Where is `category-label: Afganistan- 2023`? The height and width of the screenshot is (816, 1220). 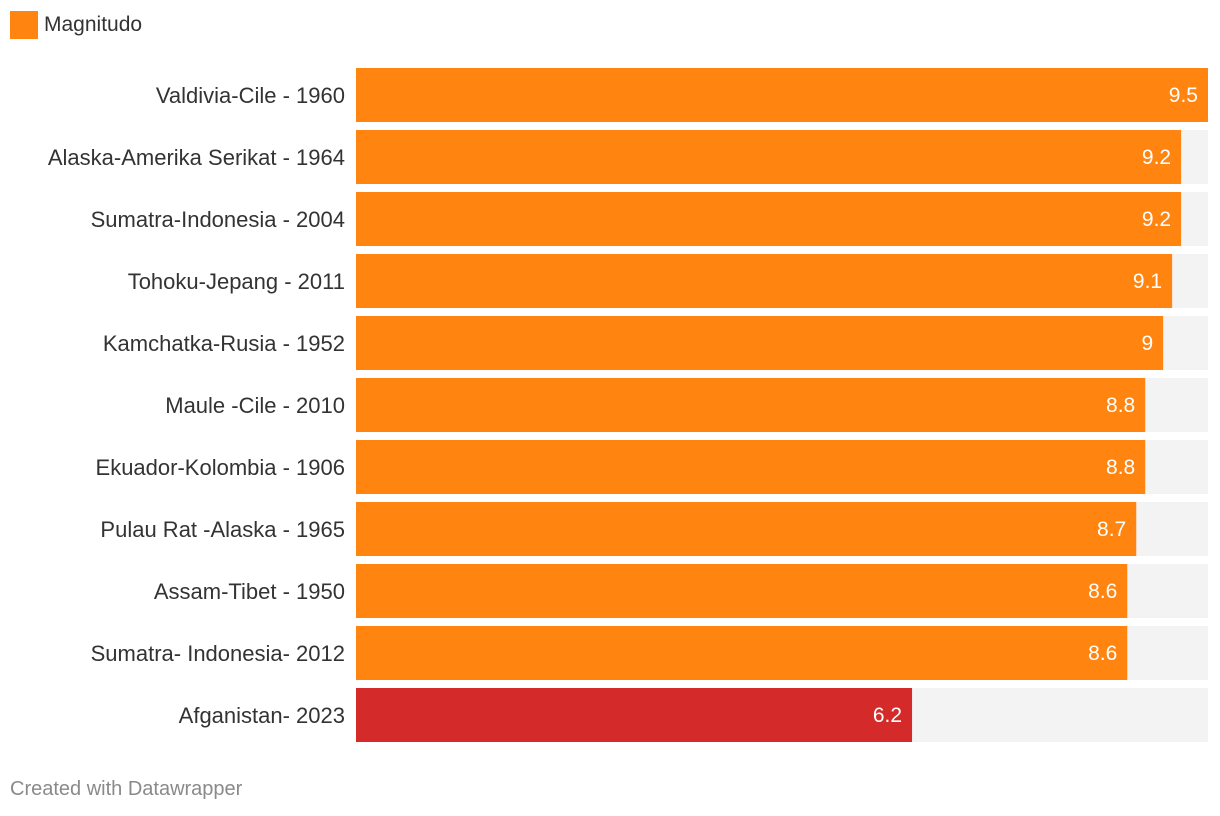
category-label: Afganistan- 2023 is located at coordinates (262, 715).